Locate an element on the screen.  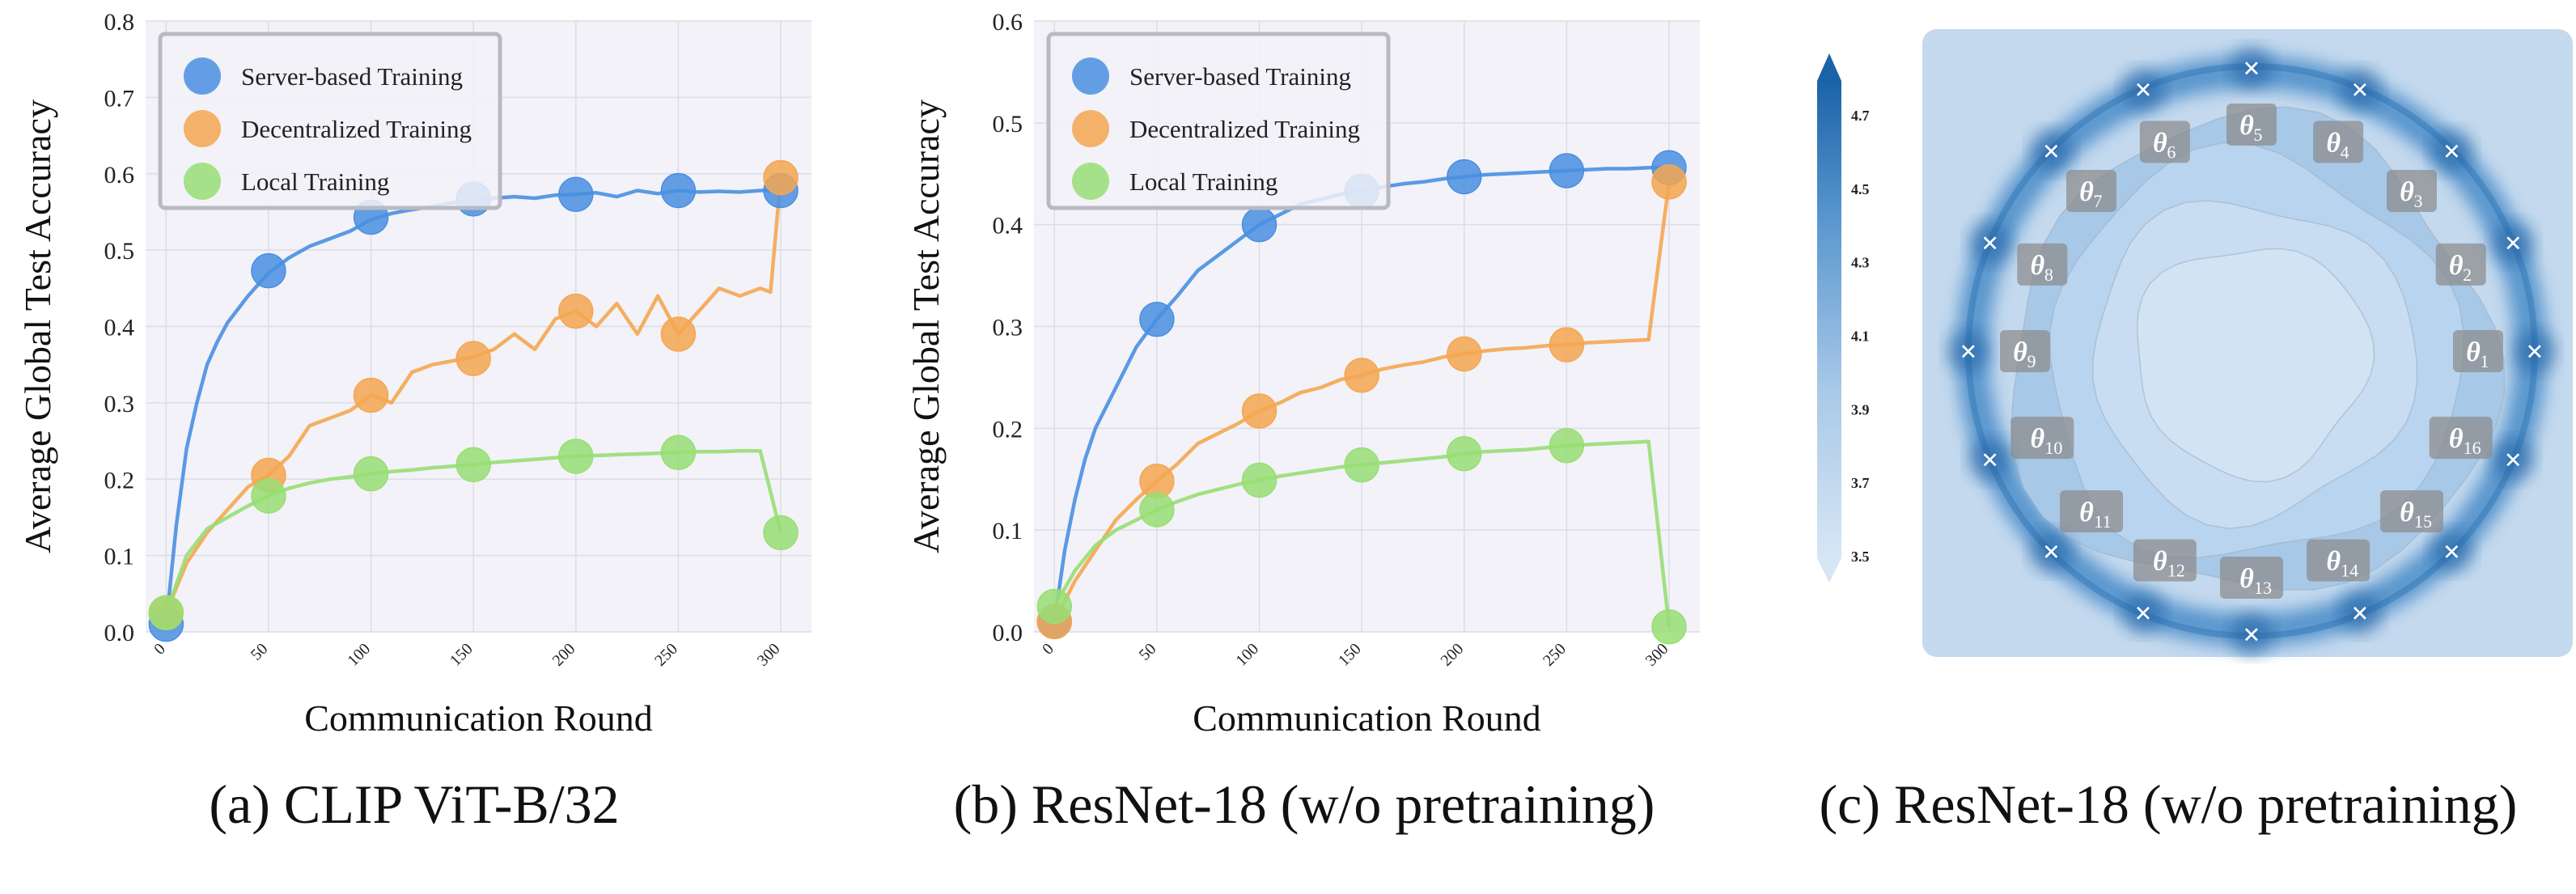
colorbar-tick-label: 3.5 is located at coordinates (1860, 557).